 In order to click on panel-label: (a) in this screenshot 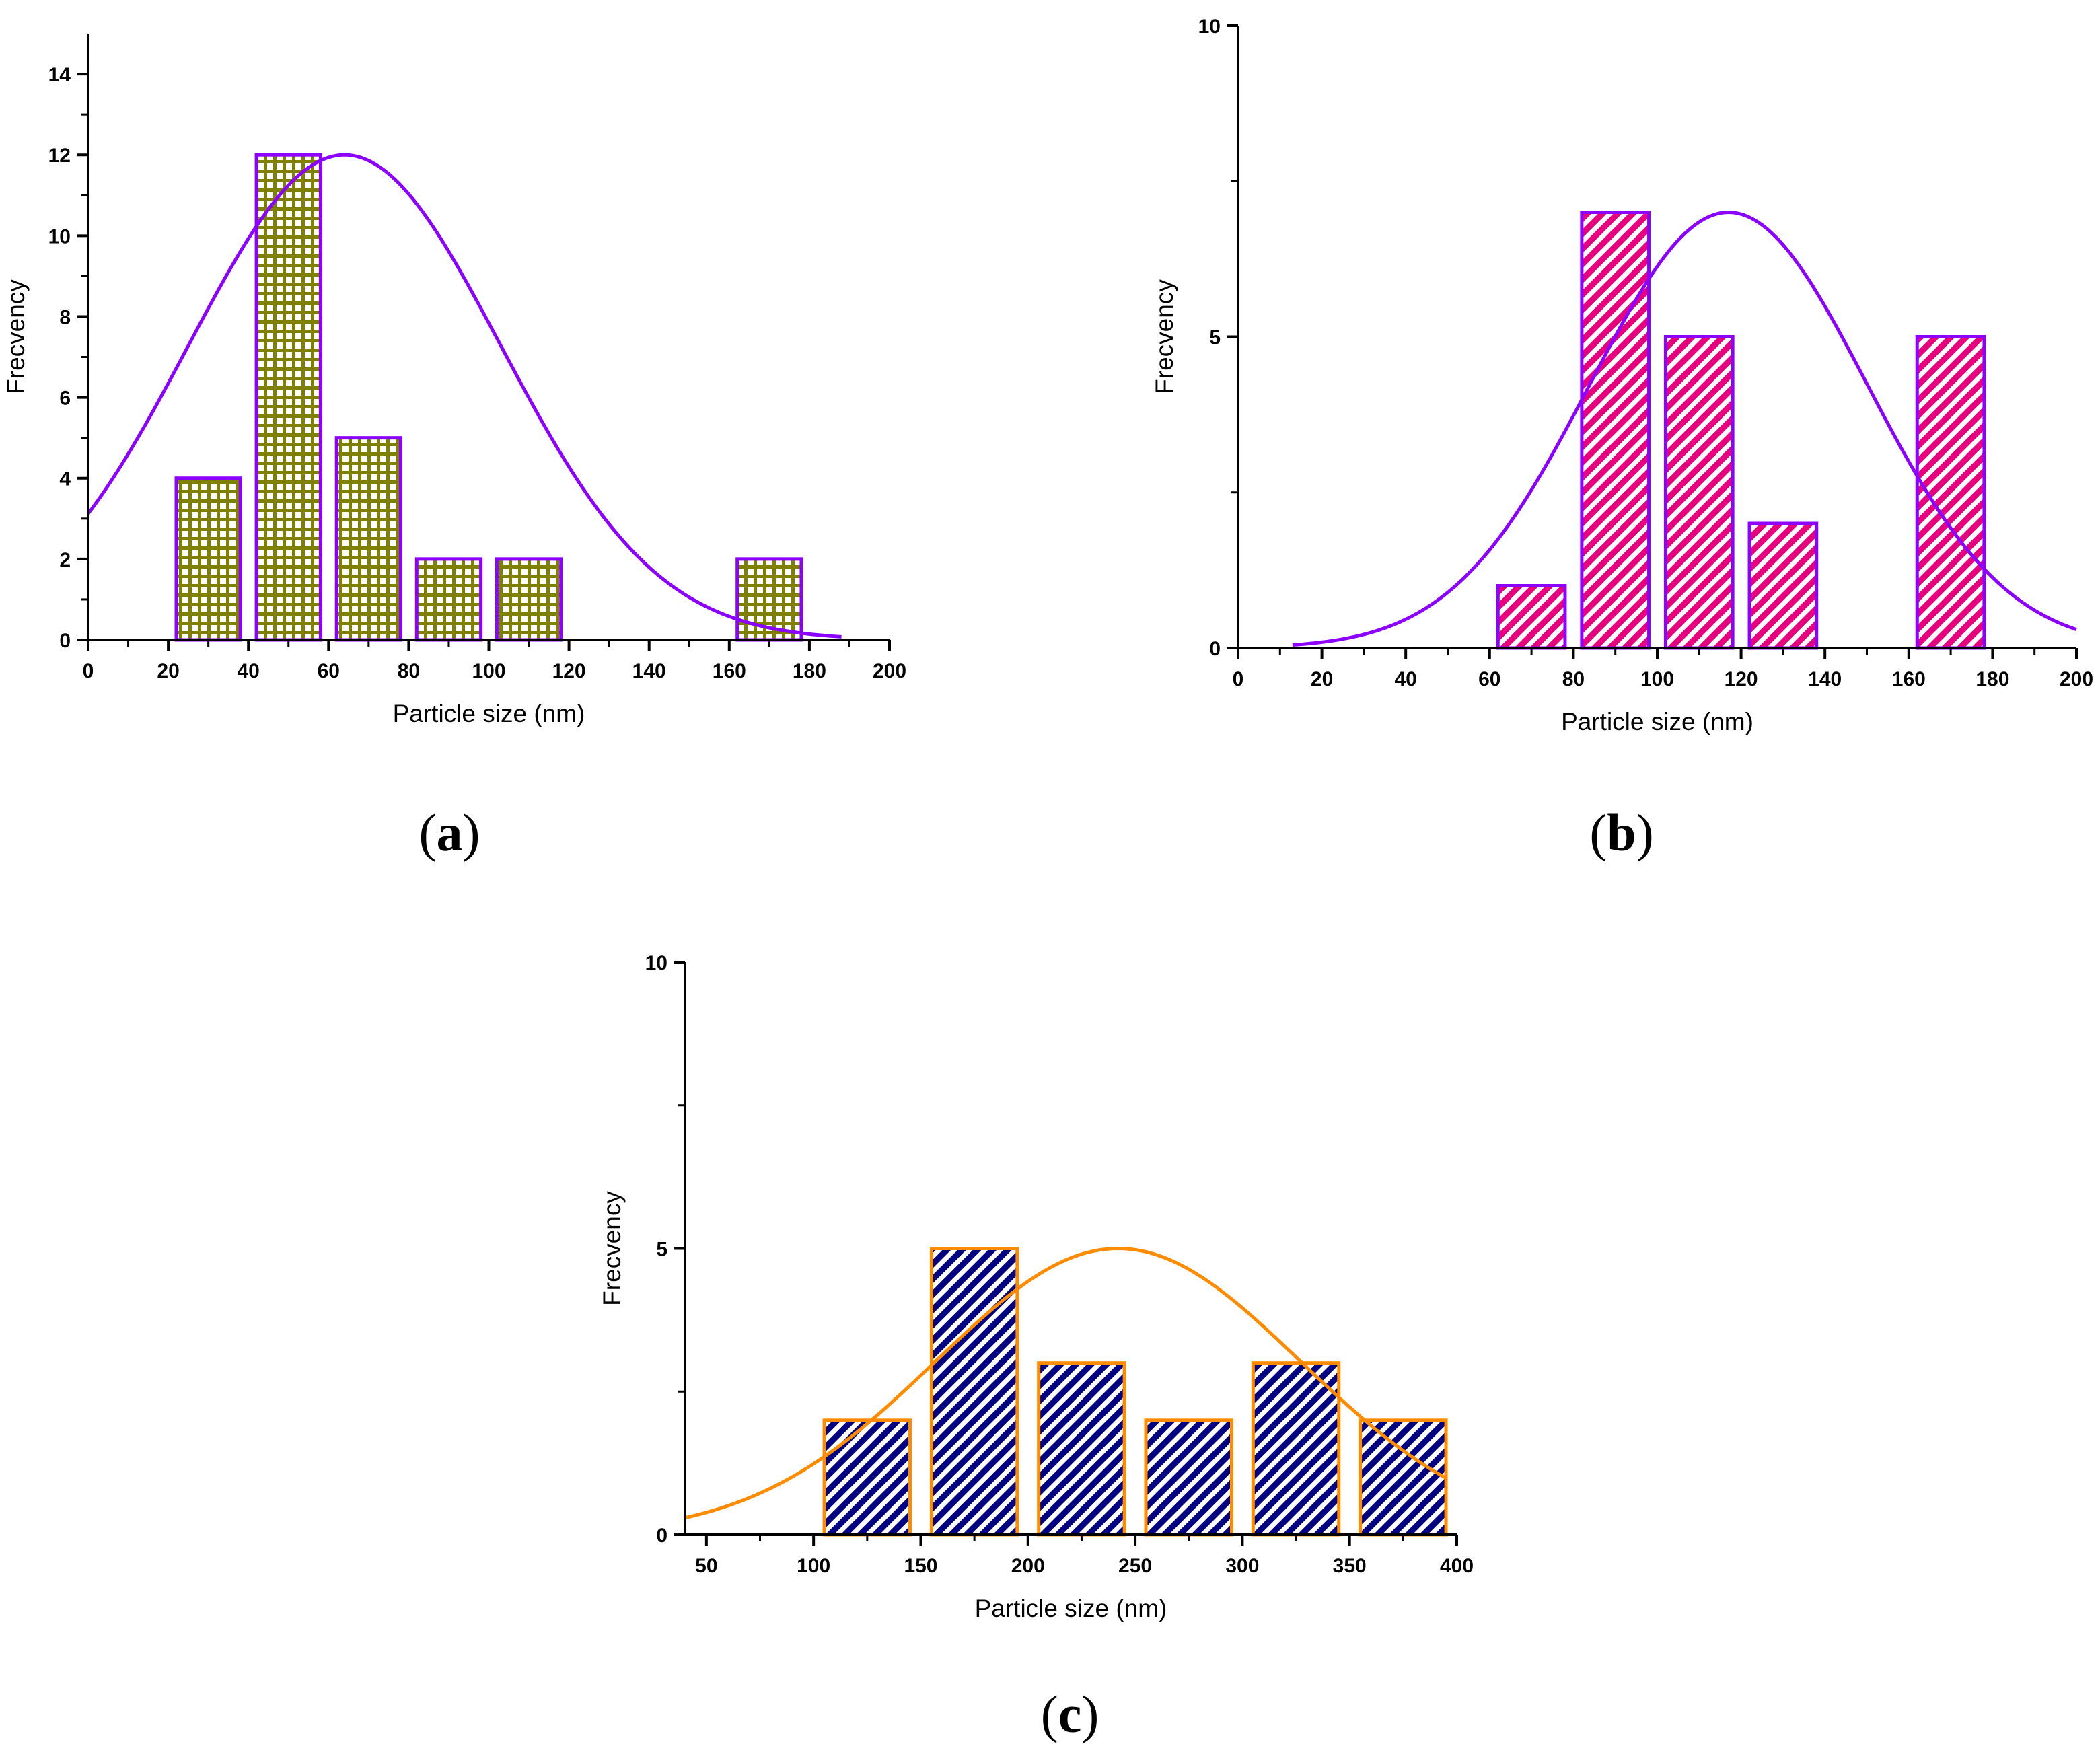, I will do `click(450, 832)`.